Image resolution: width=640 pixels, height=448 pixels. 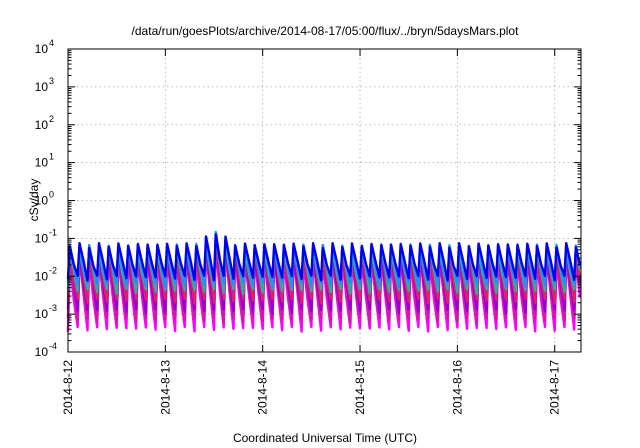 I want to click on y-tick-exponent: 4, so click(x=51, y=43).